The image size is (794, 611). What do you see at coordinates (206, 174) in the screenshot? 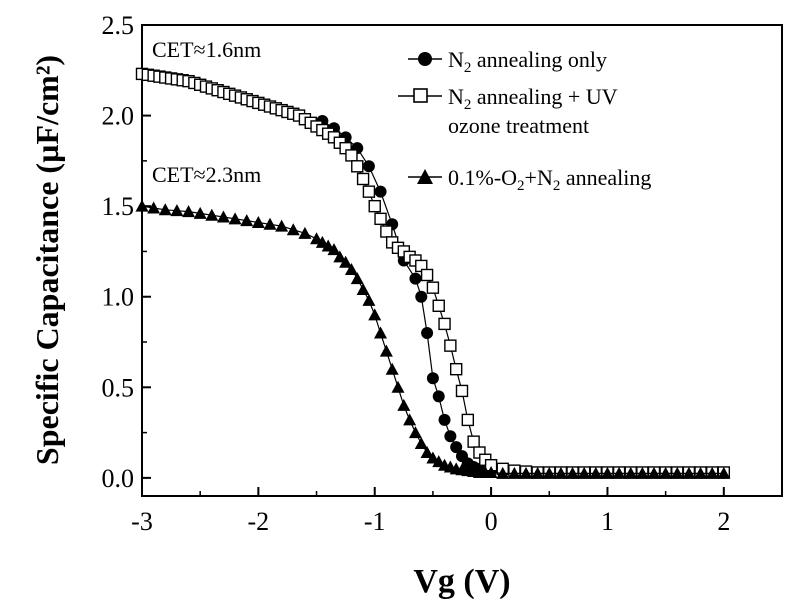
I see `annotation-cet-2: CET≈2.3nm` at bounding box center [206, 174].